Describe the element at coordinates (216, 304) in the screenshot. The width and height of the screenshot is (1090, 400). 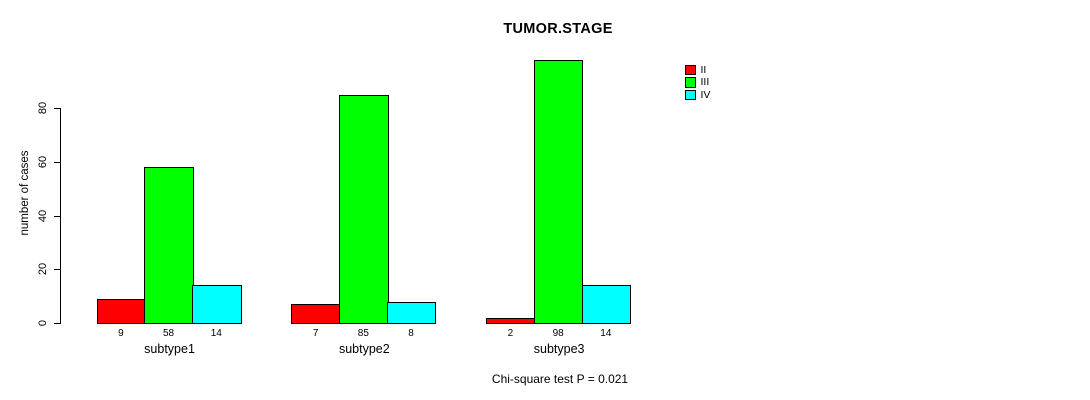
I see `bar-subtype1-stage-IV` at that location.